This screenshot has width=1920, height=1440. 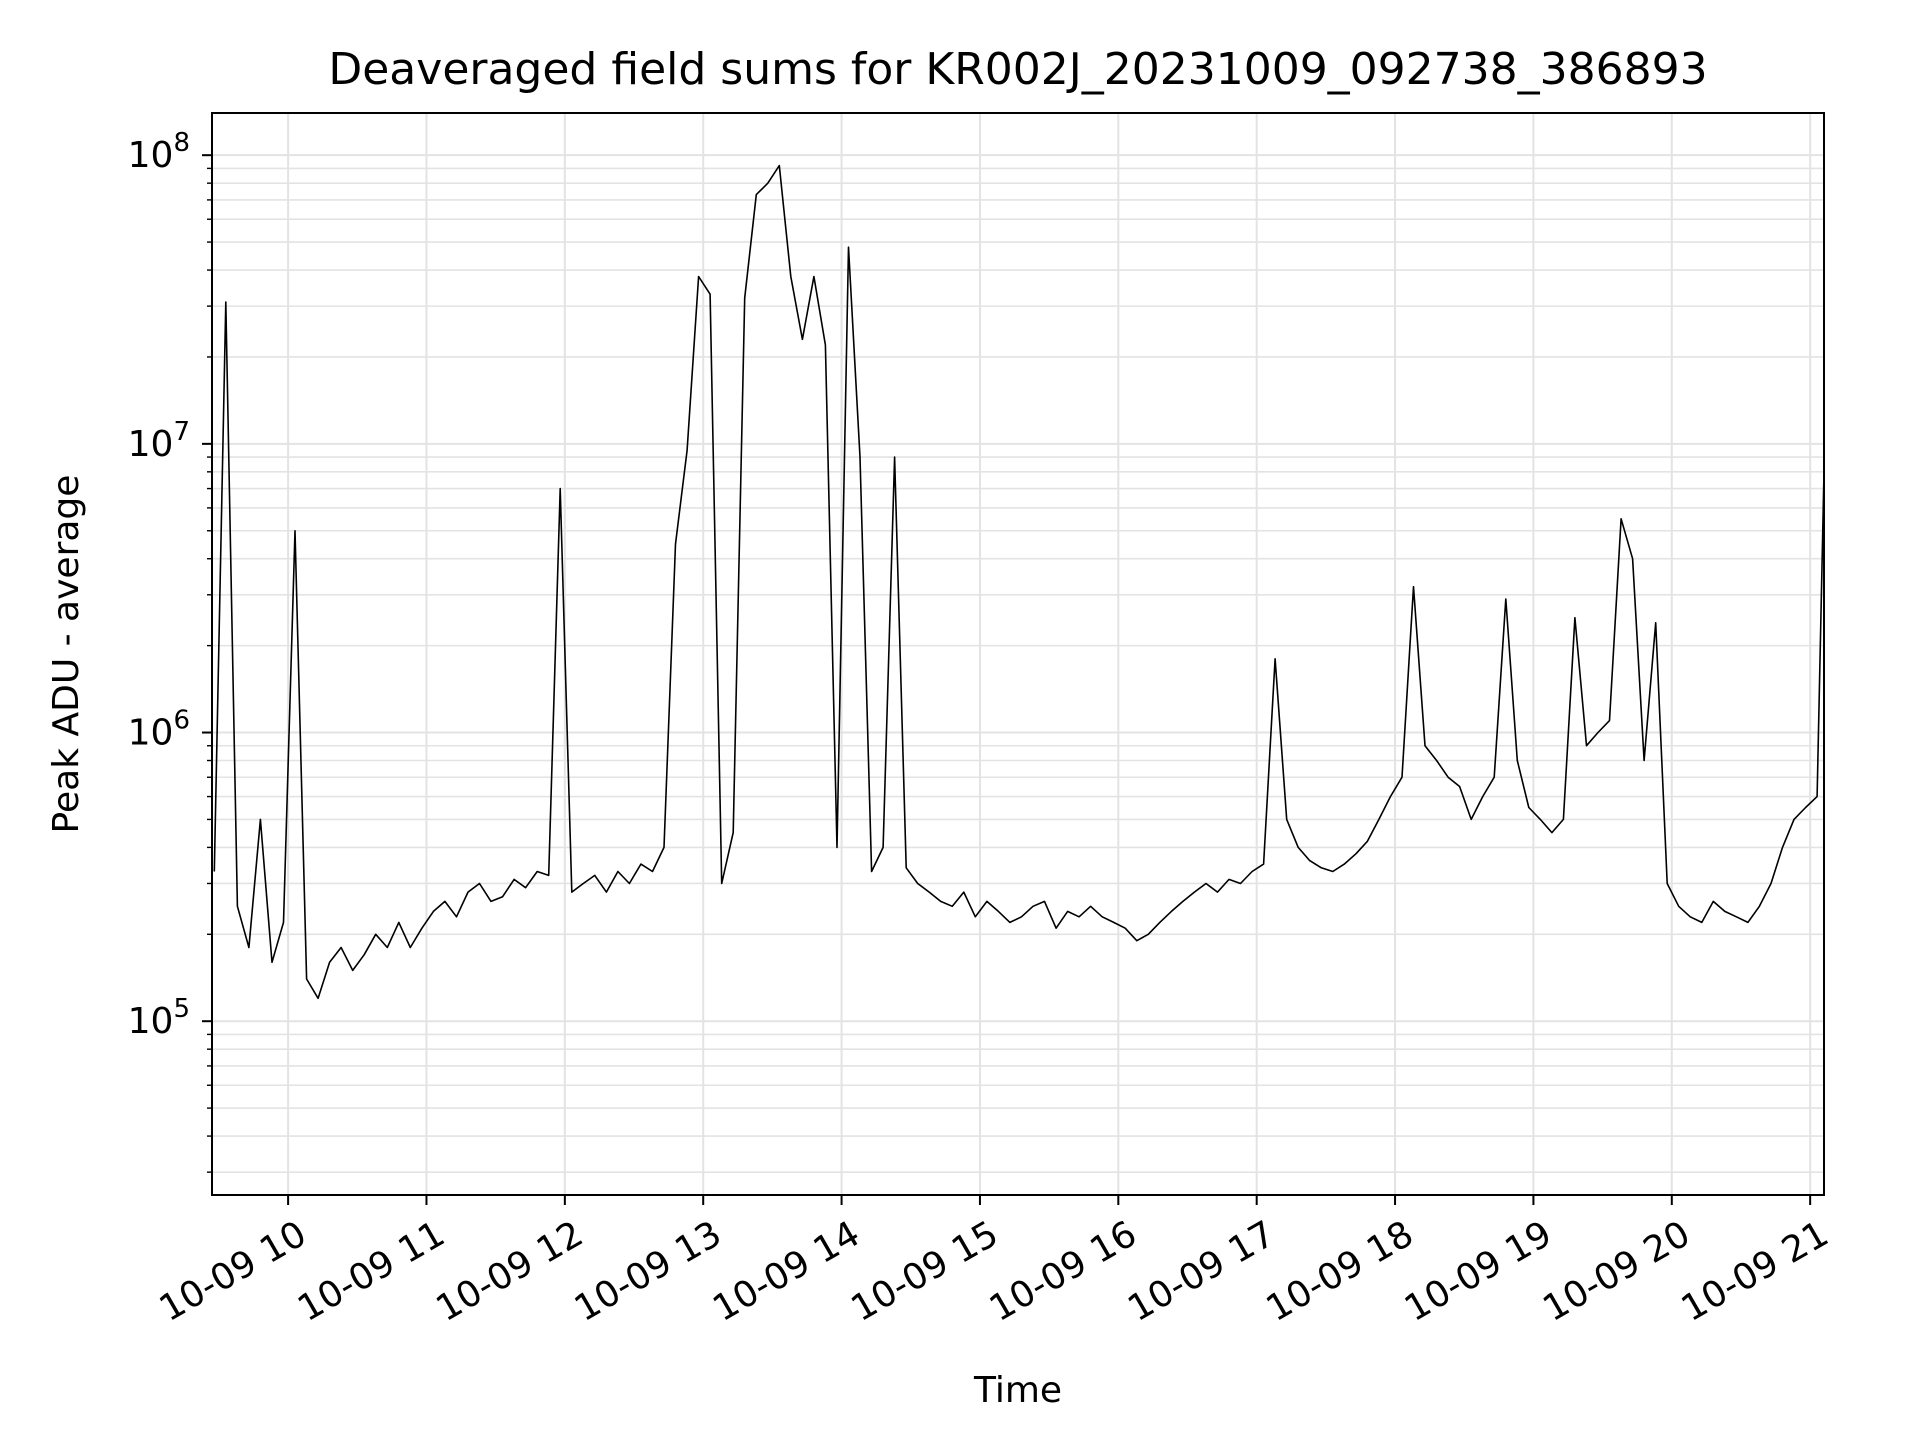 I want to click on y-tick-label: 10⁶, so click(x=159, y=730).